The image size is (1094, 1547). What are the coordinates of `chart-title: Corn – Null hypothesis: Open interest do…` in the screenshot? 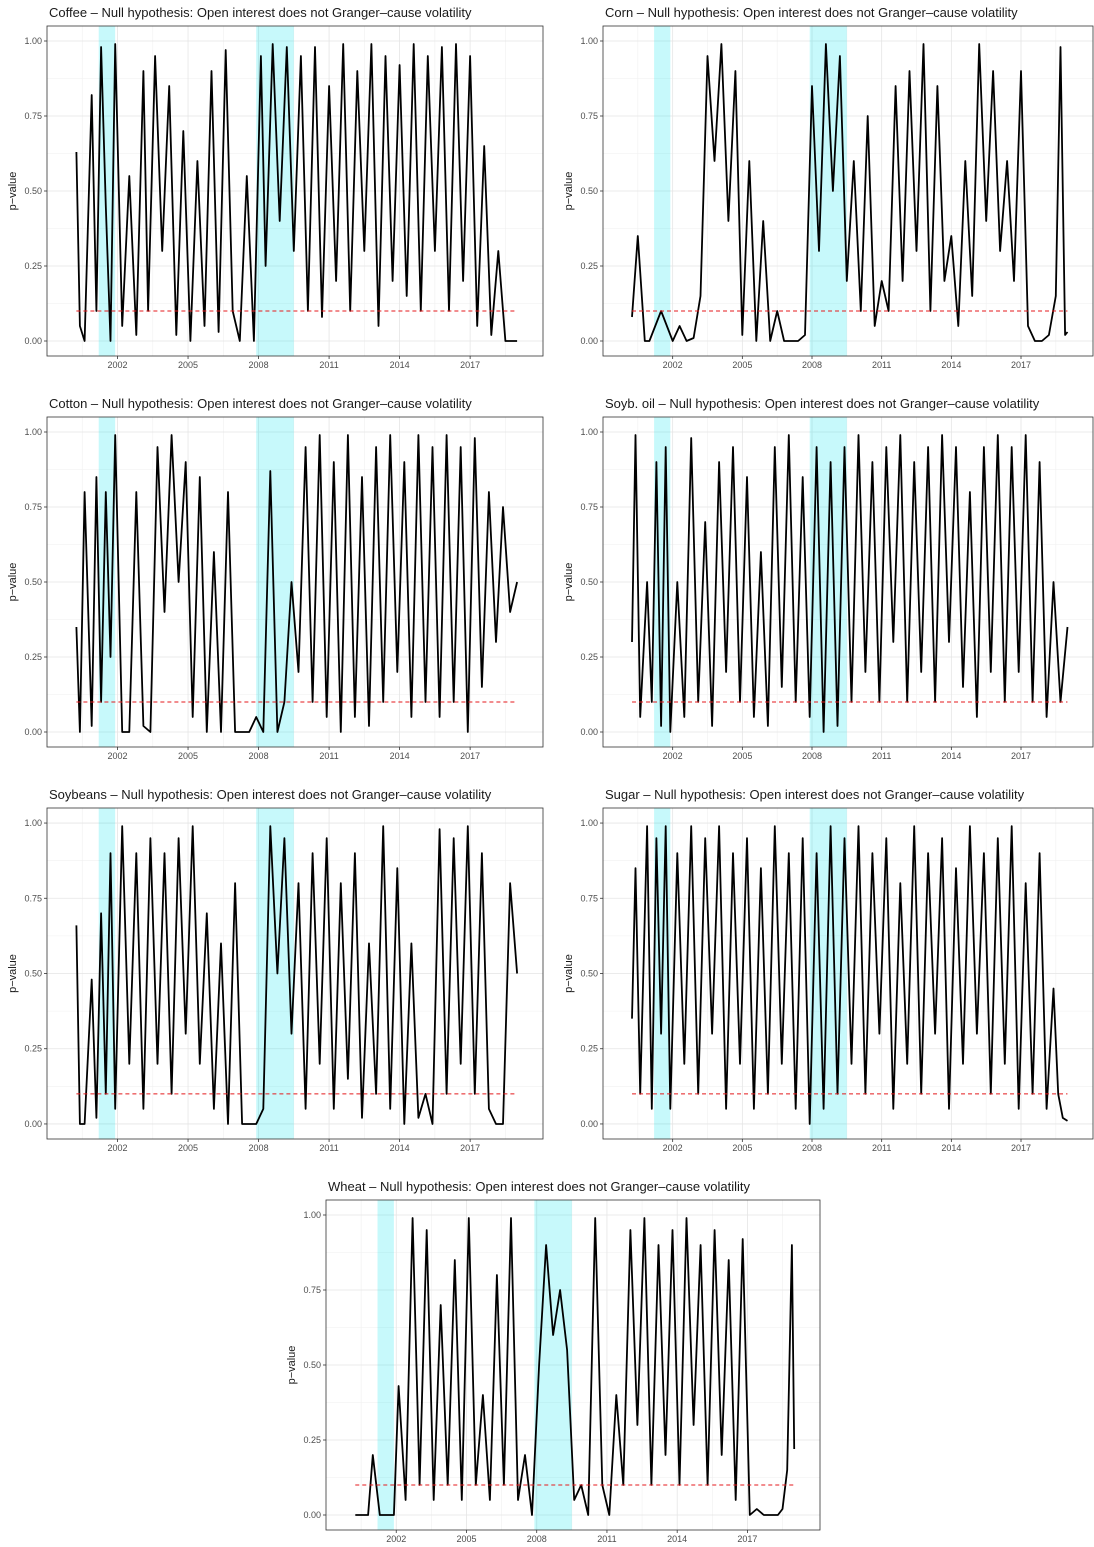 It's located at (811, 12).